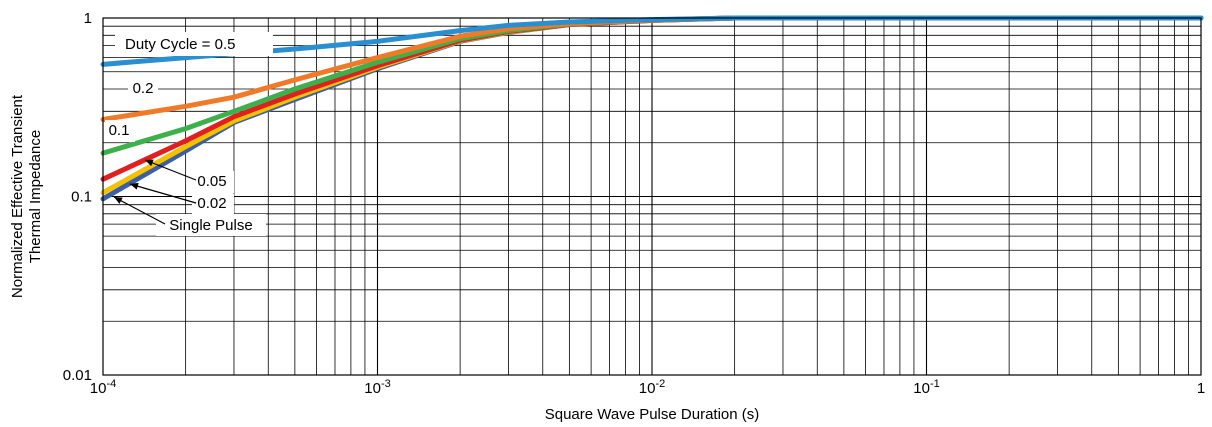 The image size is (1212, 427). What do you see at coordinates (77, 375) in the screenshot?
I see `y-tick-label: 0.01` at bounding box center [77, 375].